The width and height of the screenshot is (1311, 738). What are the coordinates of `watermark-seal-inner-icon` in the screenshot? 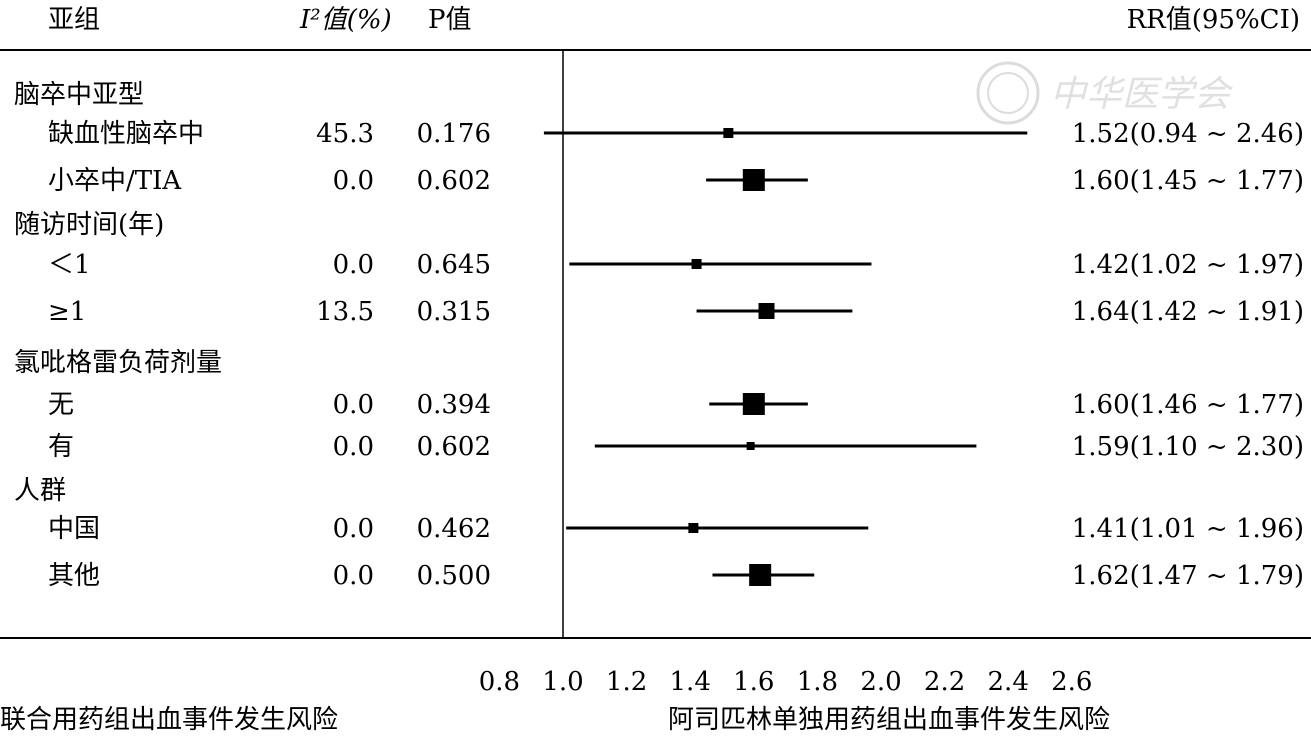 It's located at (1008, 93).